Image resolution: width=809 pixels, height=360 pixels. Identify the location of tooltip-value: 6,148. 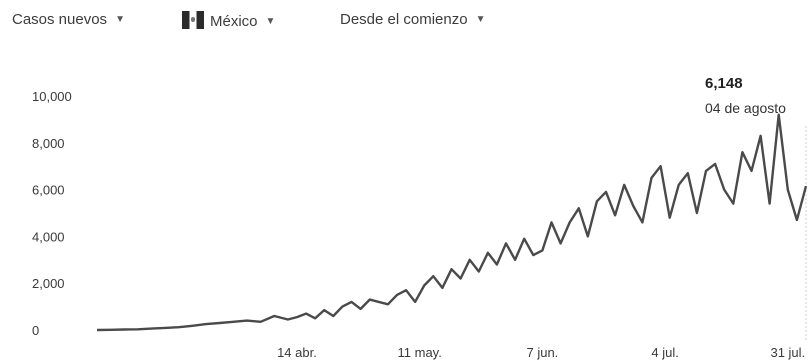
(724, 83).